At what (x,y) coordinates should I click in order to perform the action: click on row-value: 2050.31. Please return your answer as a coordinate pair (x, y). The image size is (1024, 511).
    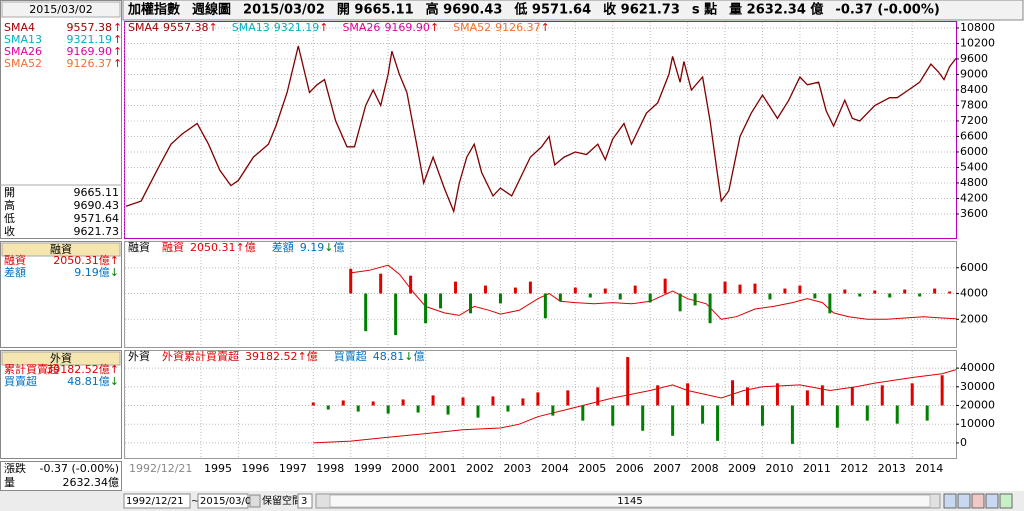
    Looking at the image, I should click on (76, 260).